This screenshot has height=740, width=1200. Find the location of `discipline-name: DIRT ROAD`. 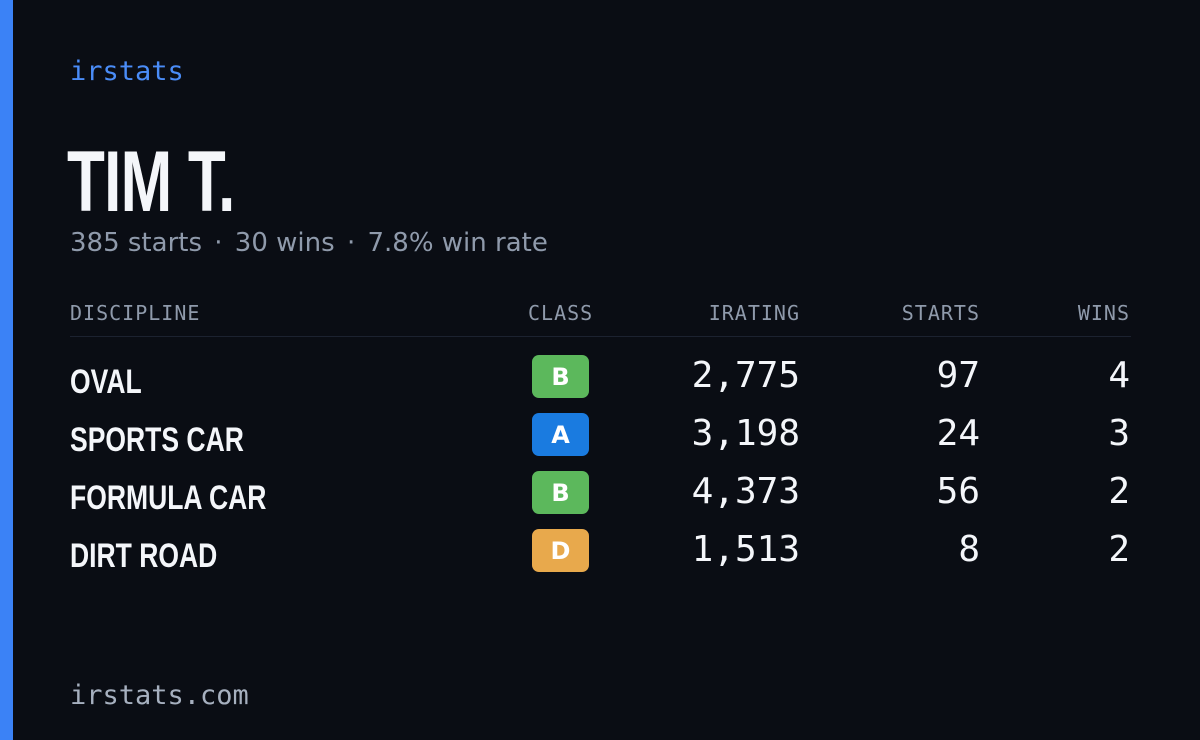

discipline-name: DIRT ROAD is located at coordinates (144, 556).